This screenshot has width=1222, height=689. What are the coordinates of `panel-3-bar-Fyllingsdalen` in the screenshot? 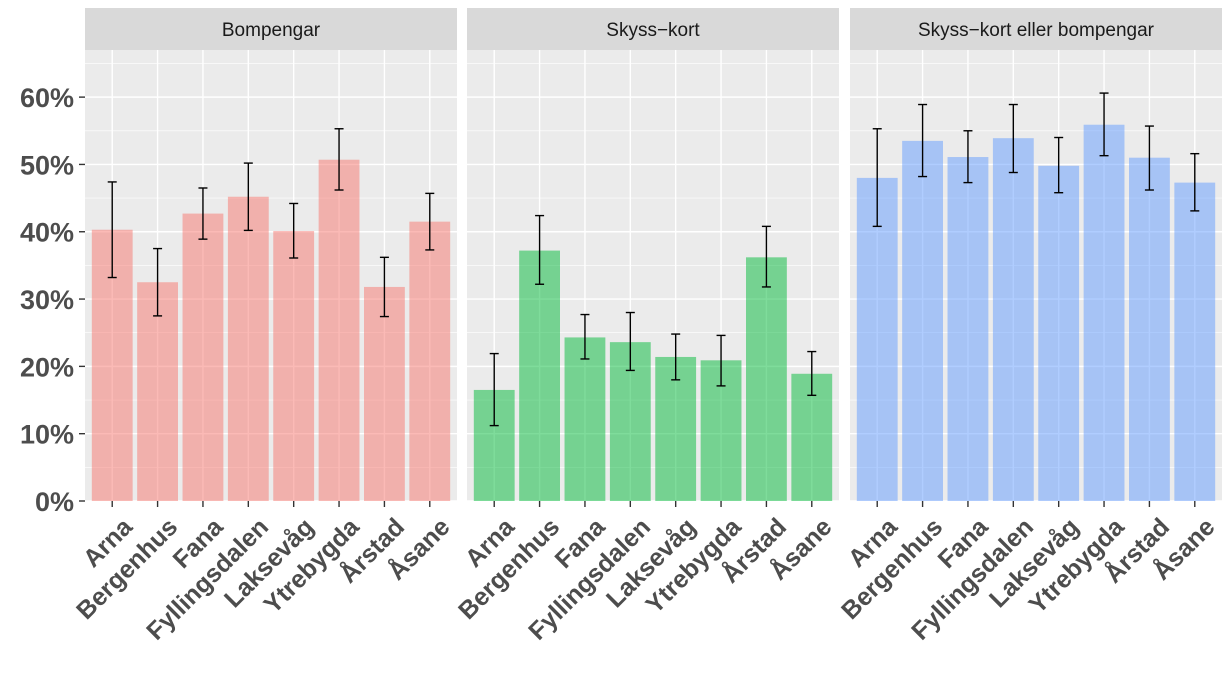 It's located at (1013, 319).